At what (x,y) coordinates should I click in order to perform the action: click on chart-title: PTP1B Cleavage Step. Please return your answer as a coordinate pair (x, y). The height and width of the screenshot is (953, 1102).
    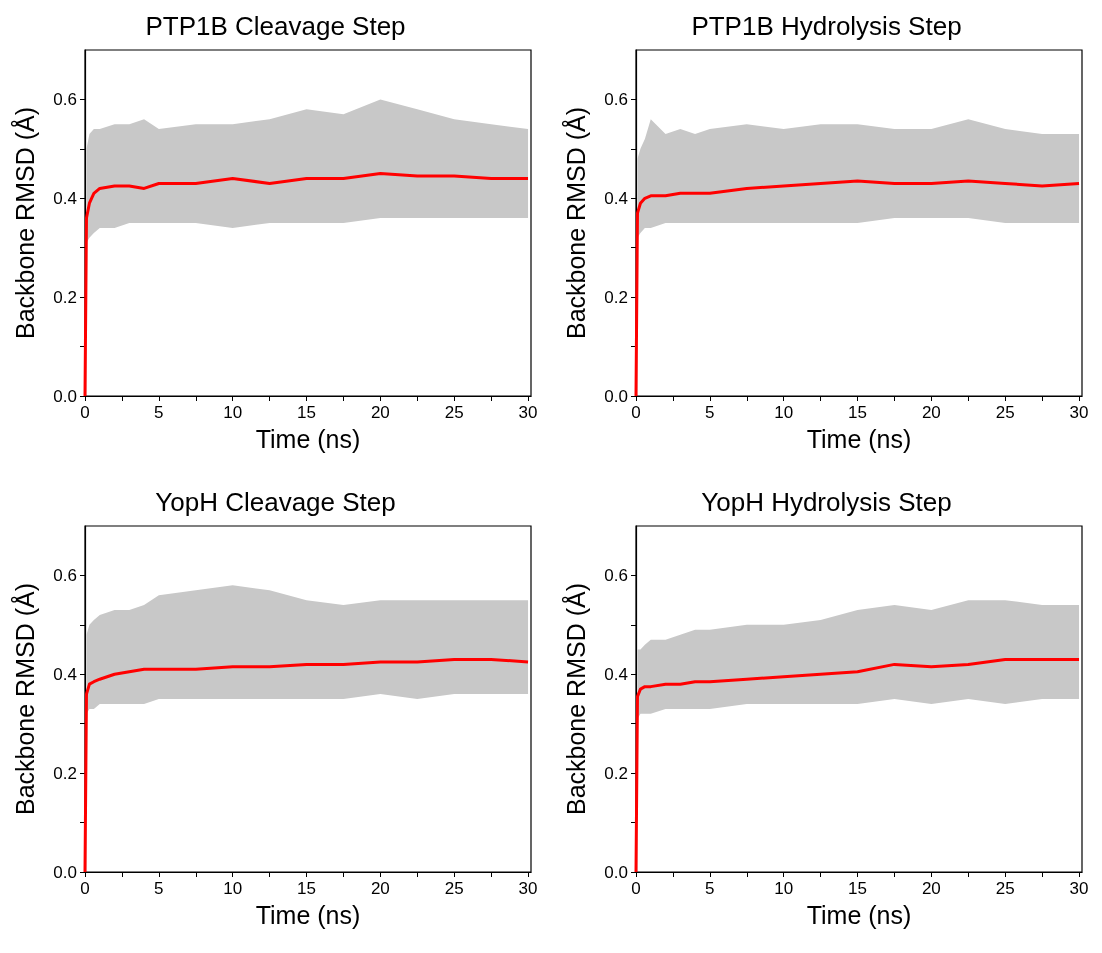
    Looking at the image, I should click on (275, 26).